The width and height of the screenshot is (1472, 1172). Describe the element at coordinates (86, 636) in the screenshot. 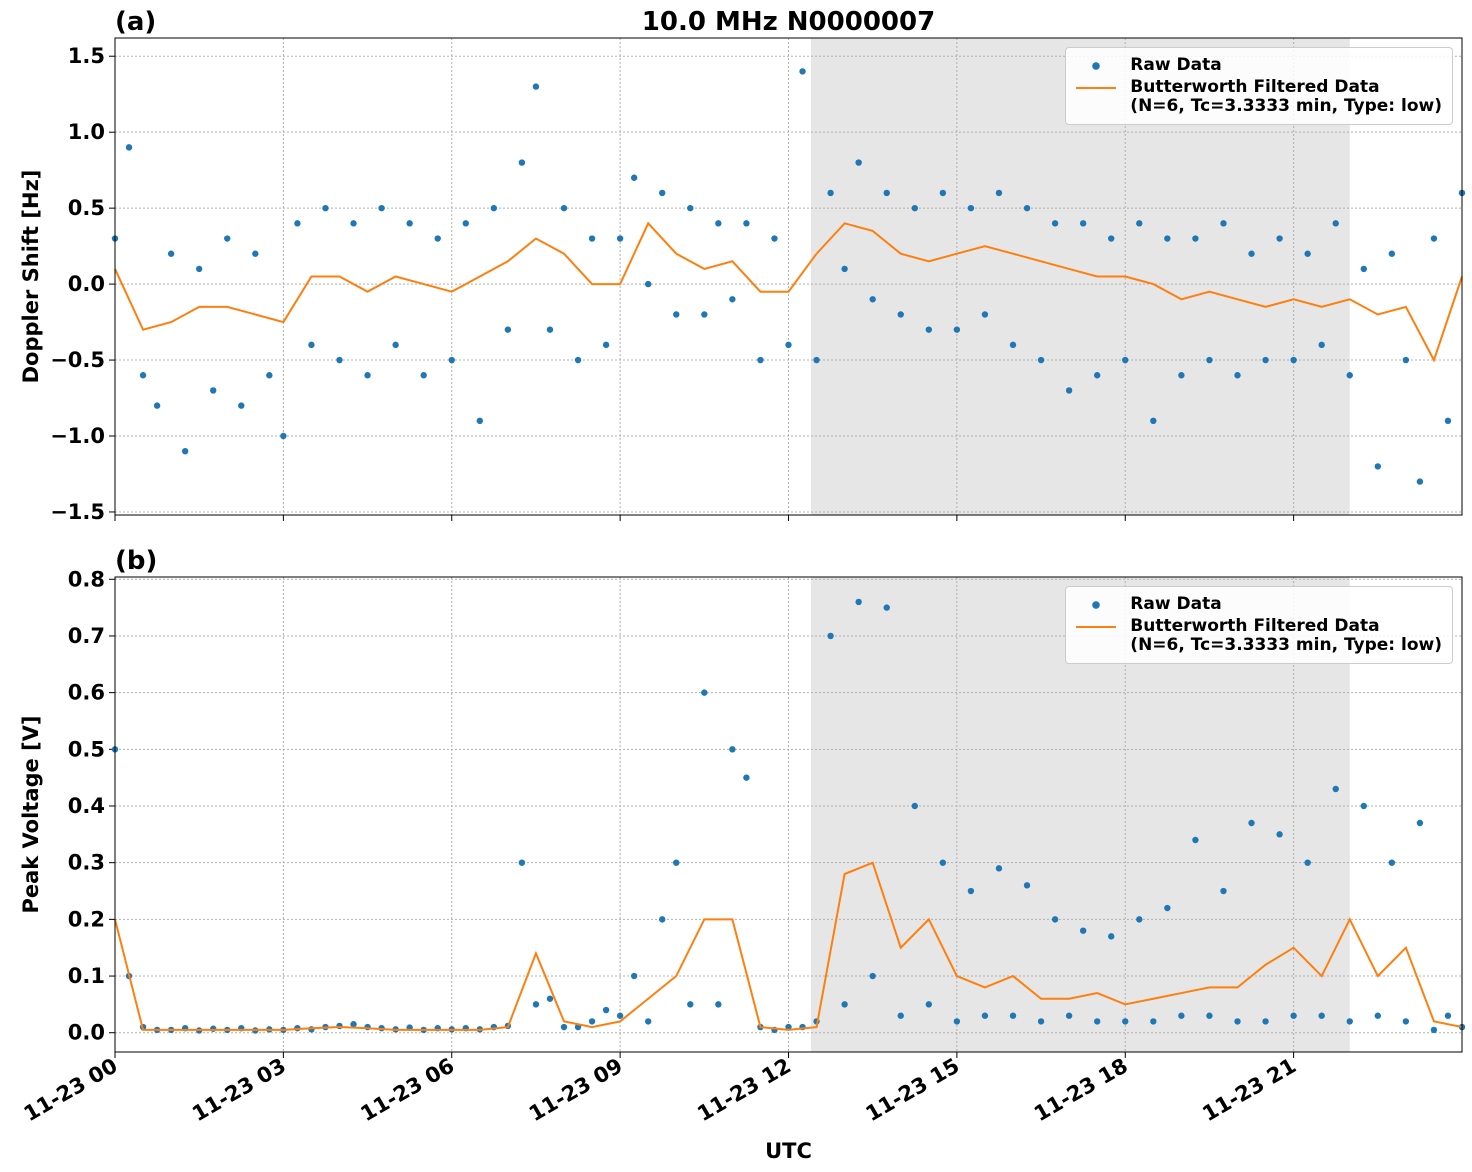

I see `y-tick-label: 0.7` at that location.